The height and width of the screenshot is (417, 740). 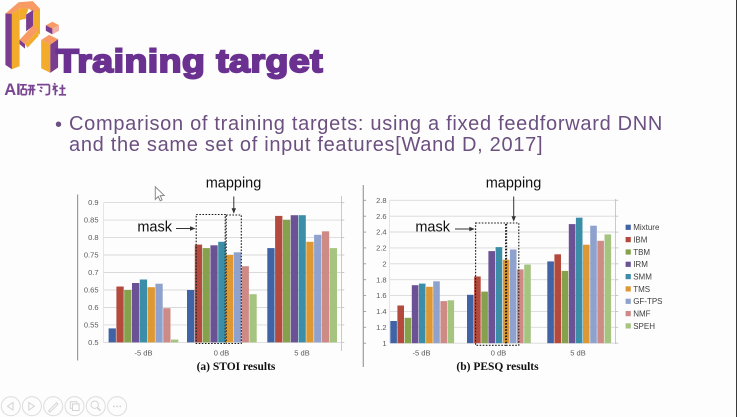 I want to click on svg-text: GF-TPS, so click(x=647, y=301).